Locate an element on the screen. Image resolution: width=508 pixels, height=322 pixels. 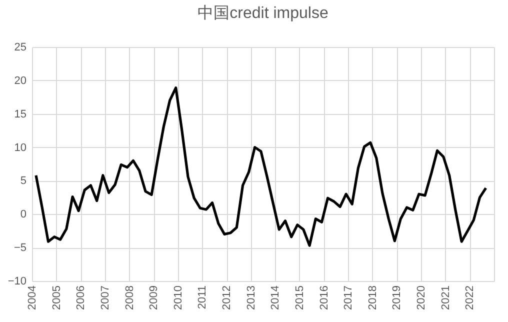
x-tick-label: 2017 is located at coordinates (348, 298).